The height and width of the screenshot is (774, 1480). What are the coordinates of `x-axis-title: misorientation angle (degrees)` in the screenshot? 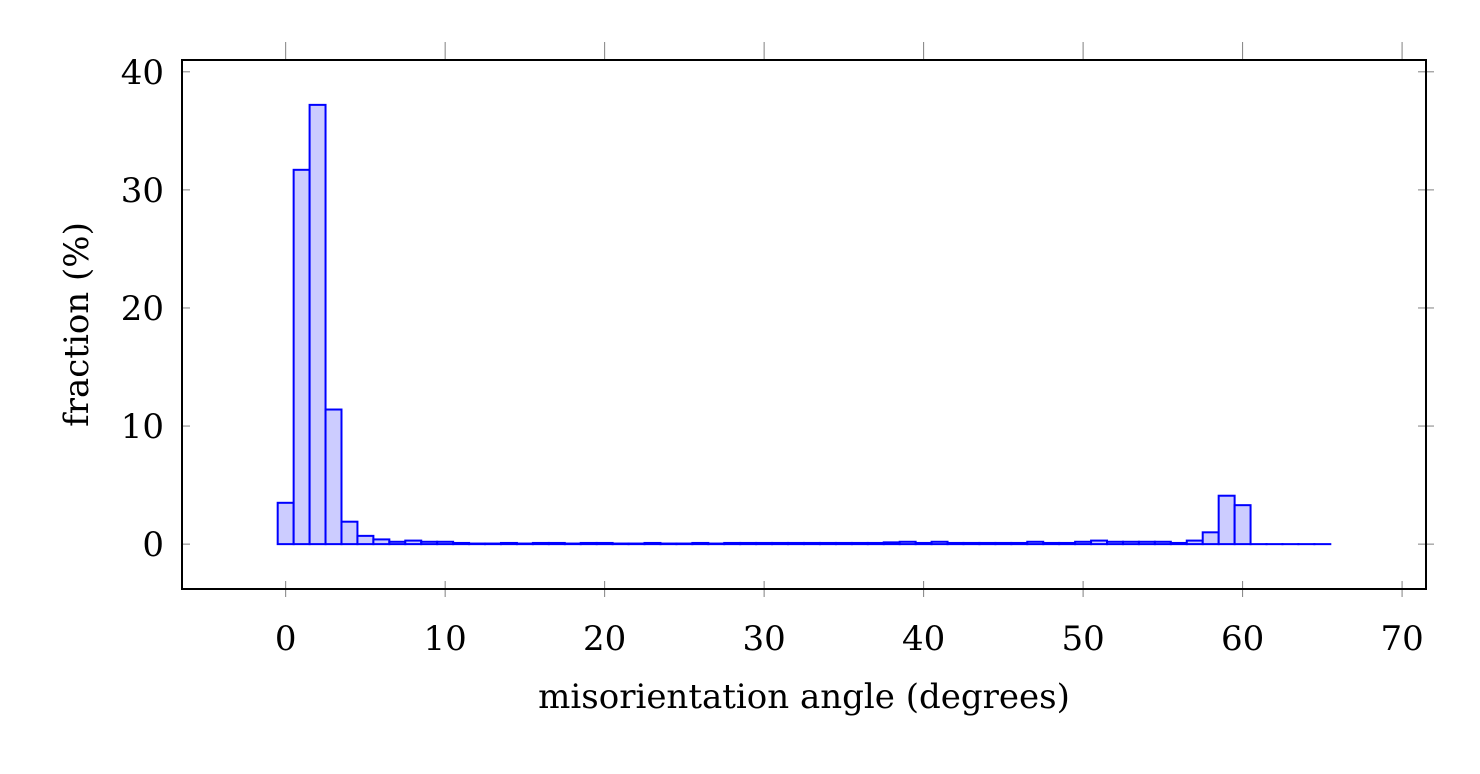 It's located at (804, 697).